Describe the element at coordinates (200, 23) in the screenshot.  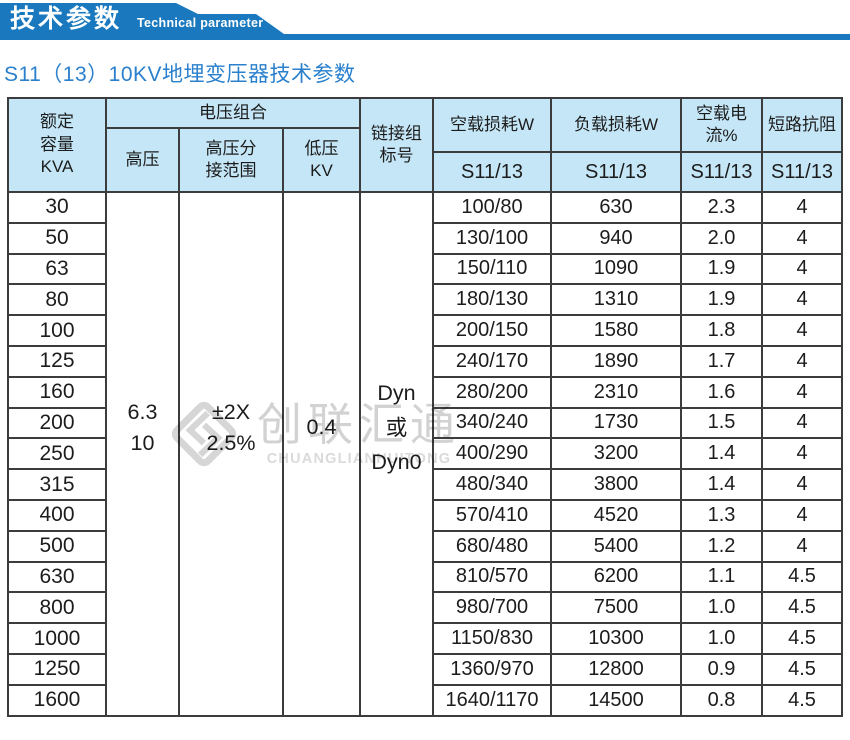
I see `banner-title-en: Technical parameter` at that location.